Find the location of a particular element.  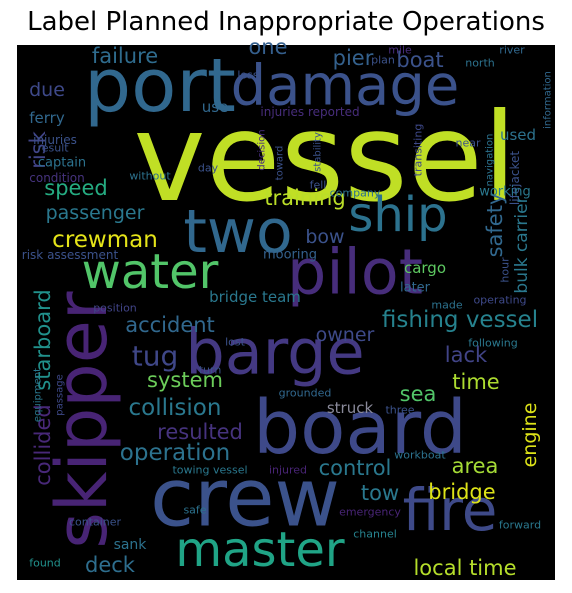

word: board is located at coordinates (360, 428).